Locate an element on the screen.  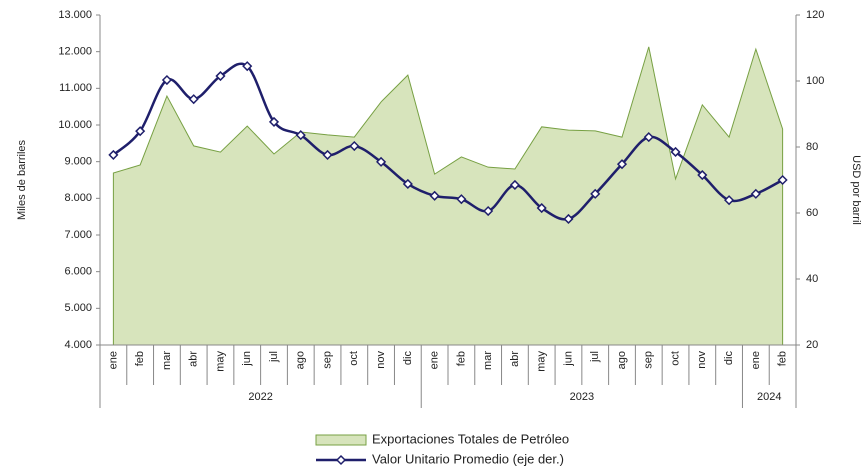
y-tick-label: 10.000 is located at coordinates (75, 125).